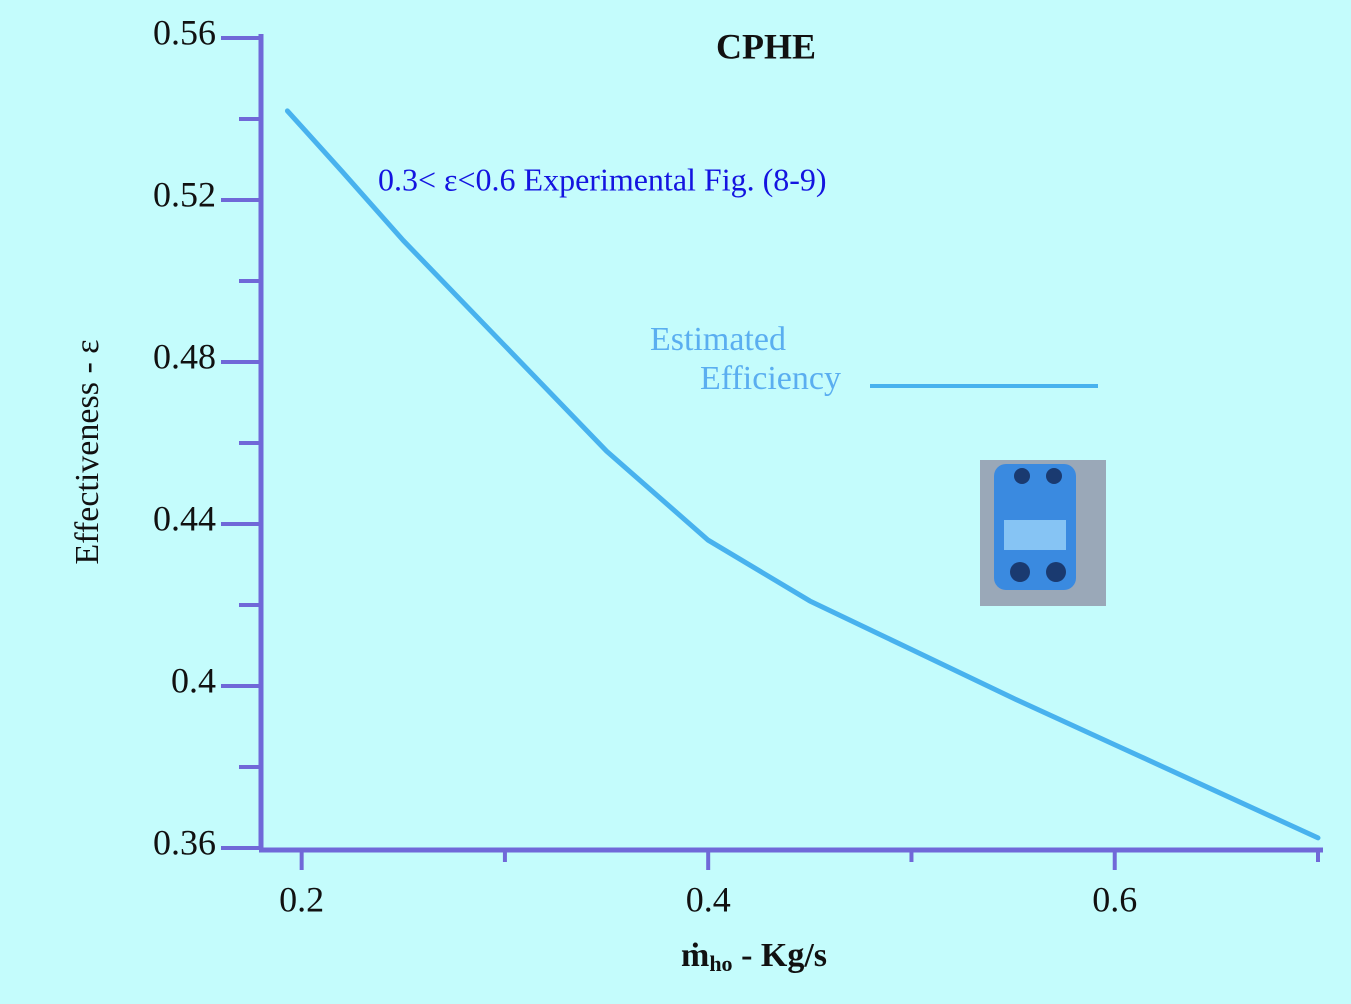 The image size is (1351, 1004). Describe the element at coordinates (720, 963) in the screenshot. I see `x-axis-label-part: ho` at that location.